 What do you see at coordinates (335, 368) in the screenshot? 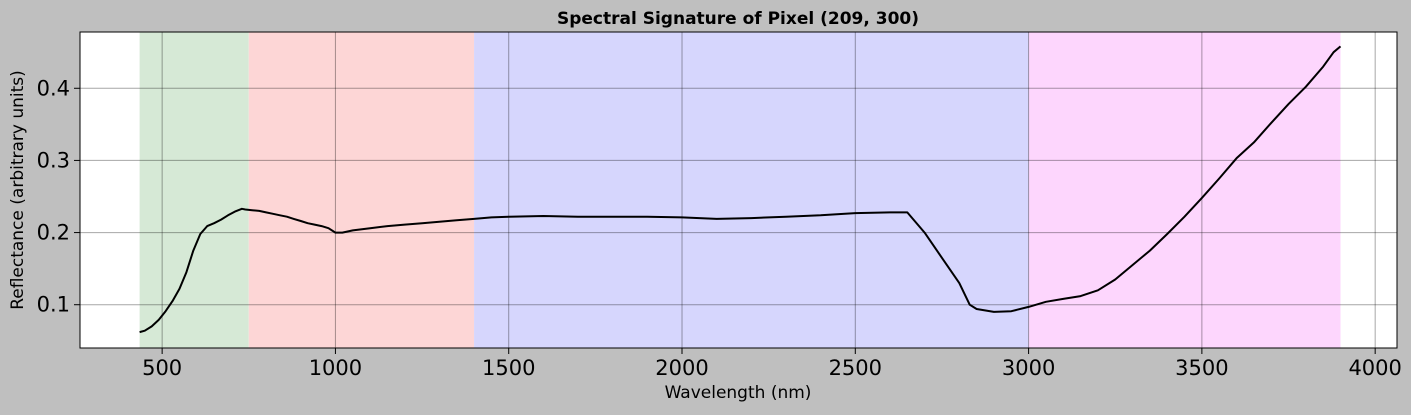
I see `x-tick-label-1000: 1000` at bounding box center [335, 368].